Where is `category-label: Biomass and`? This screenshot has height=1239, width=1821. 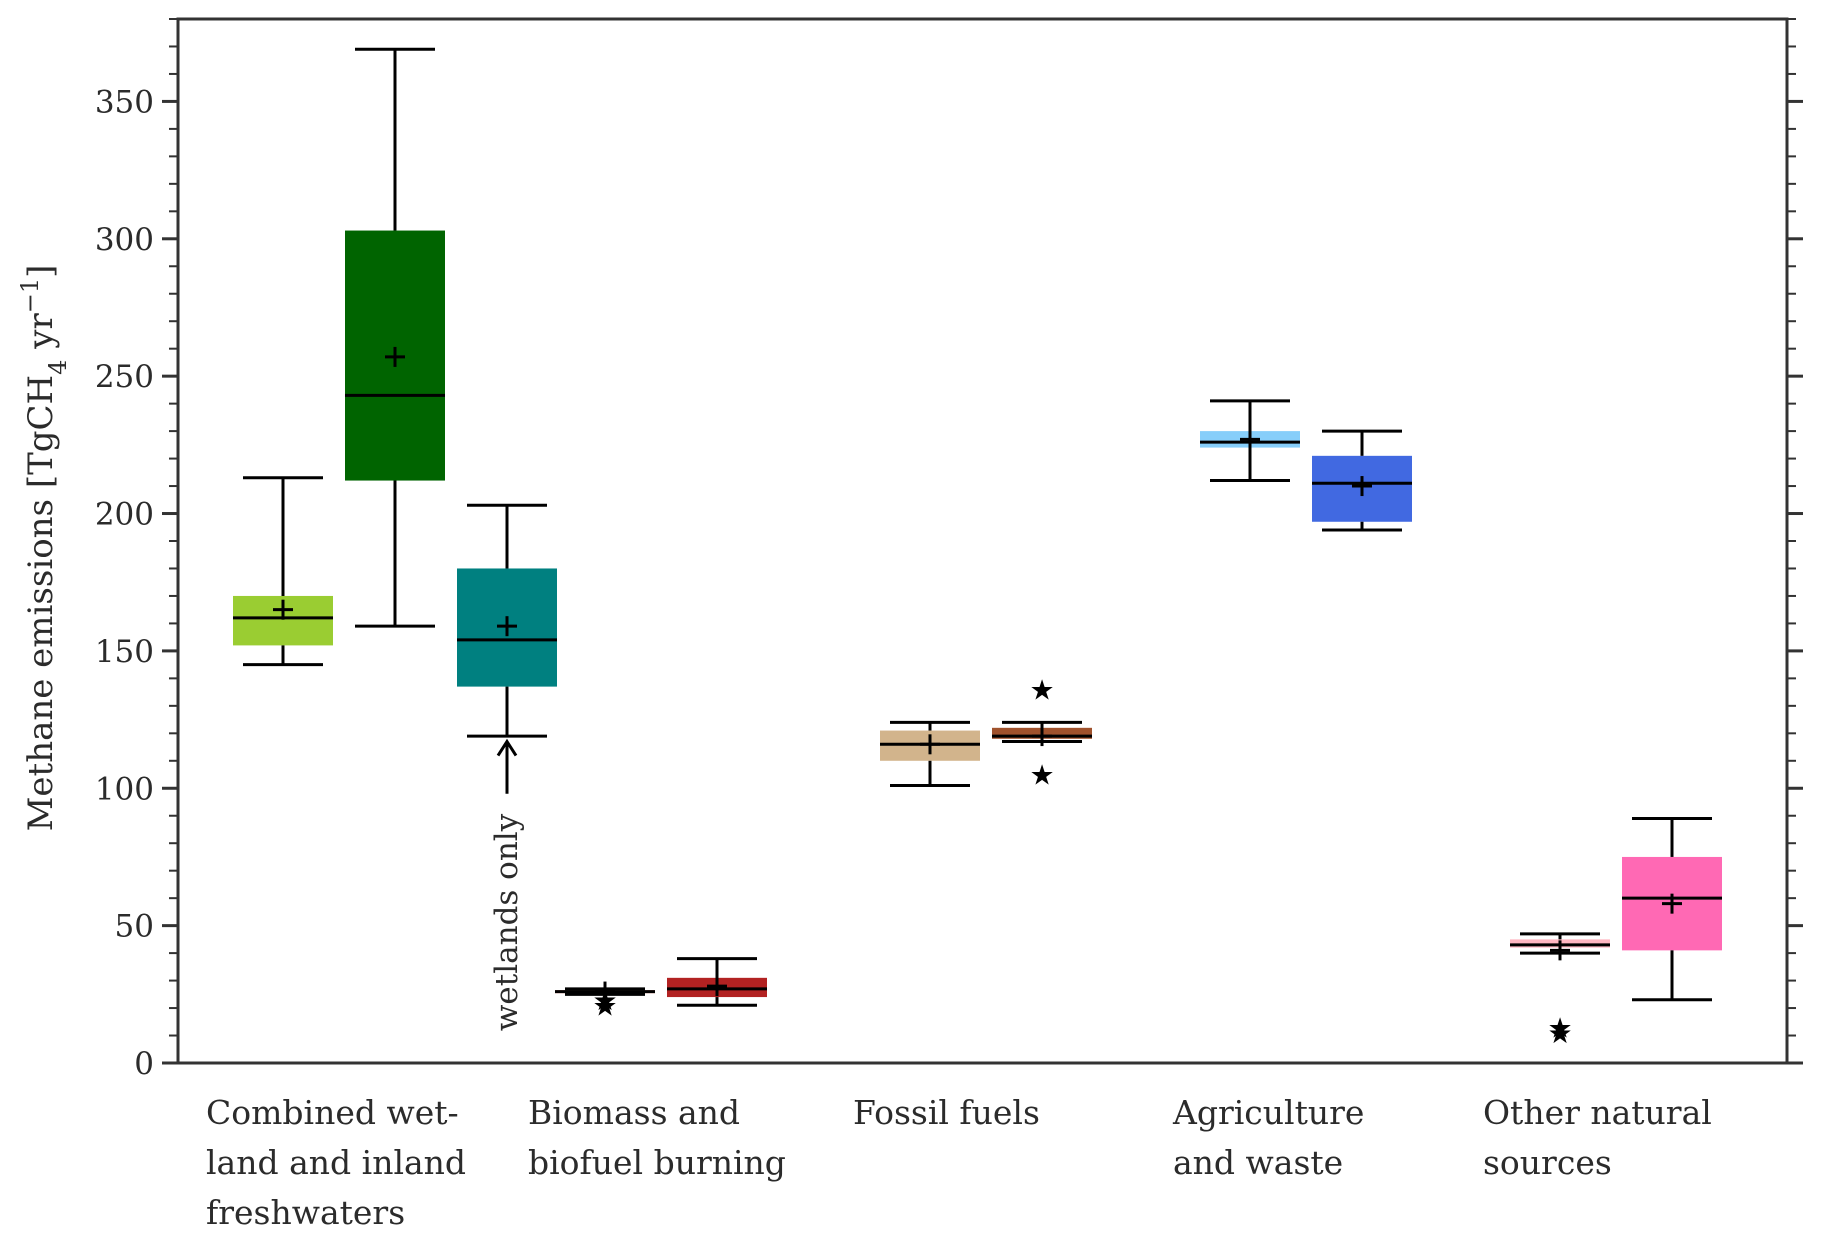 category-label: Biomass and is located at coordinates (634, 1112).